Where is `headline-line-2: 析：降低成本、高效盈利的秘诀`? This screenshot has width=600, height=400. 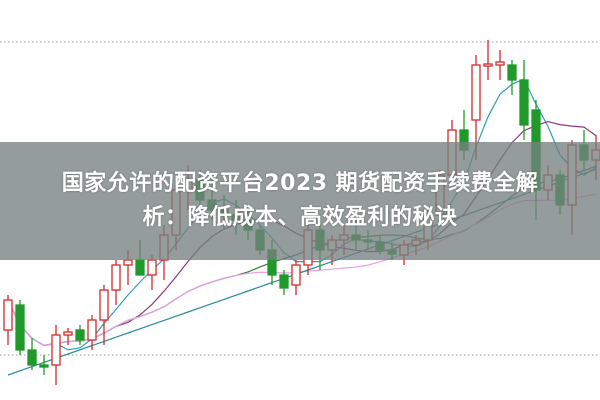
headline-line-2: 析：降低成本、高效盈利的秘诀 is located at coordinates (300, 217).